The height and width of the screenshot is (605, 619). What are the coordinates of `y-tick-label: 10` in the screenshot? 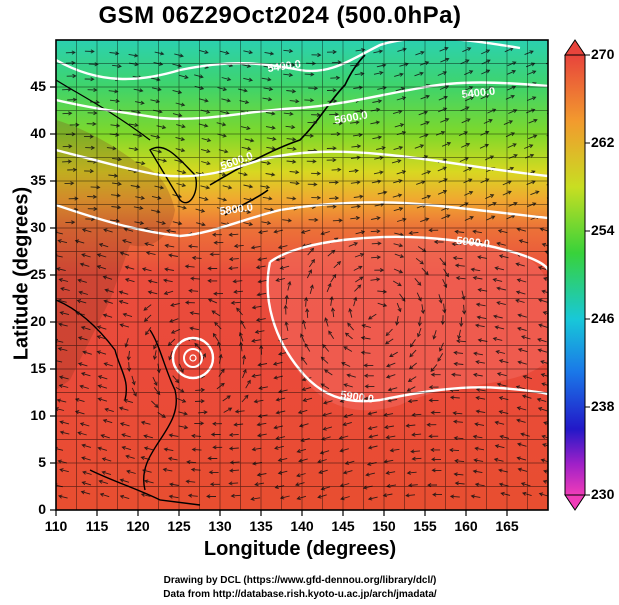 It's located at (38, 415).